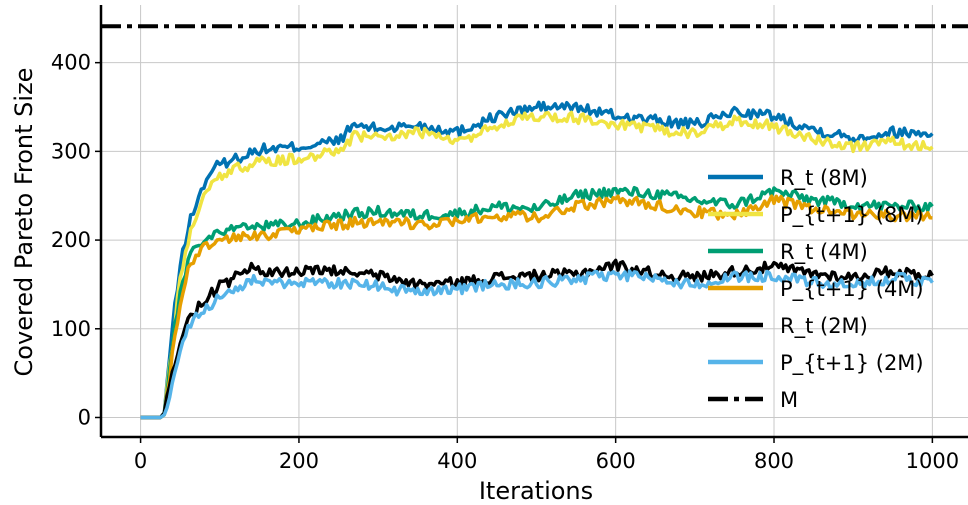 This screenshot has width=968, height=505. What do you see at coordinates (299, 461) in the screenshot?
I see `x-tick-label: 200` at bounding box center [299, 461].